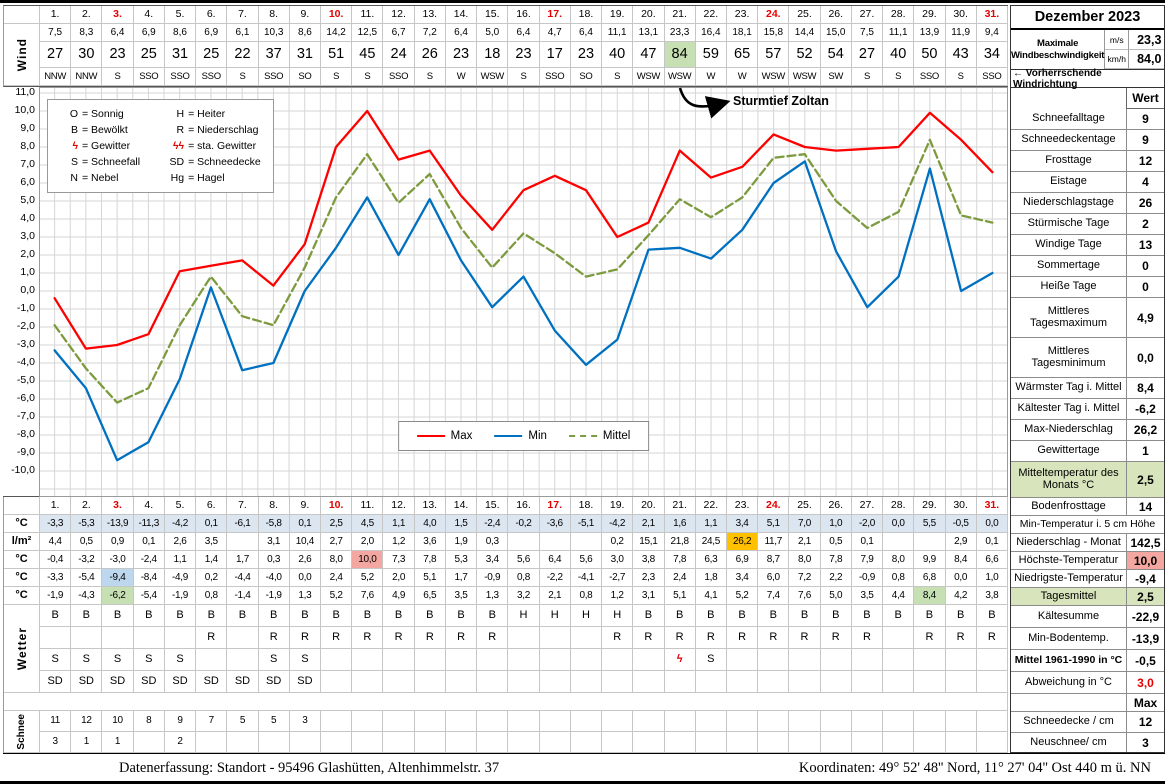 This screenshot has height=784, width=1165. Describe the element at coordinates (649, 524) in the screenshot. I see `min-temp-5cm-cell: 2,1` at that location.